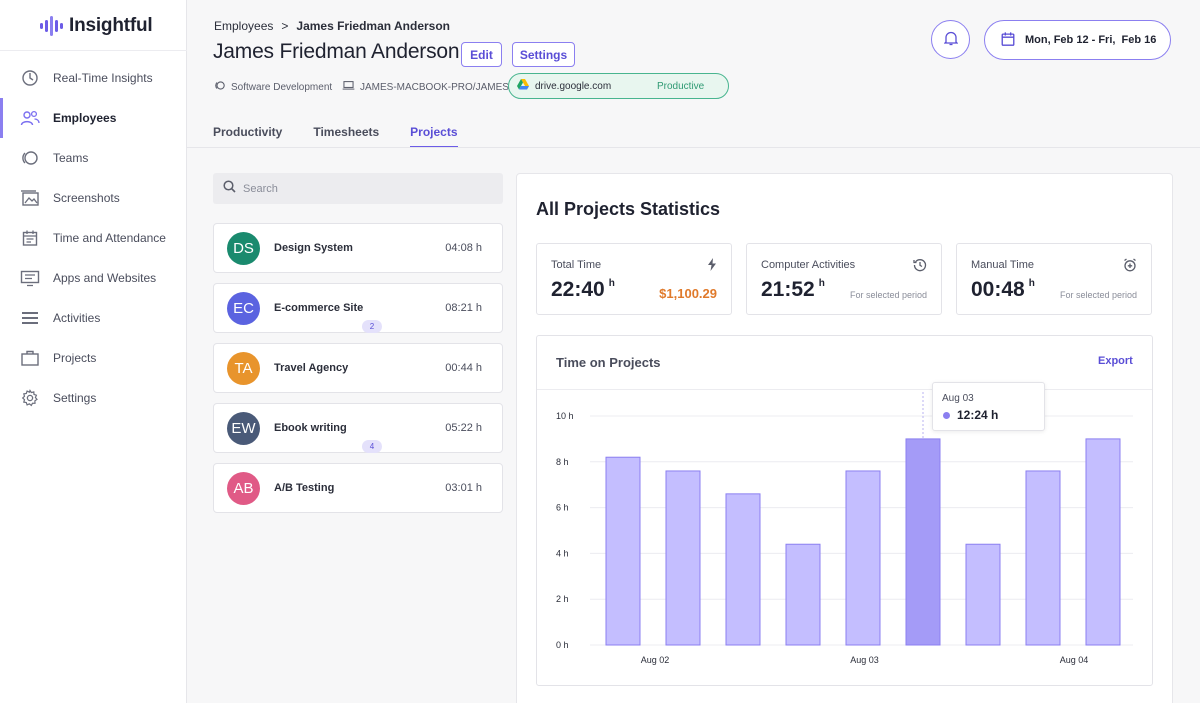 This screenshot has height=703, width=1200. I want to click on computer-info: JAMES-MACBOOK-PRO/JAMES, so click(425, 87).